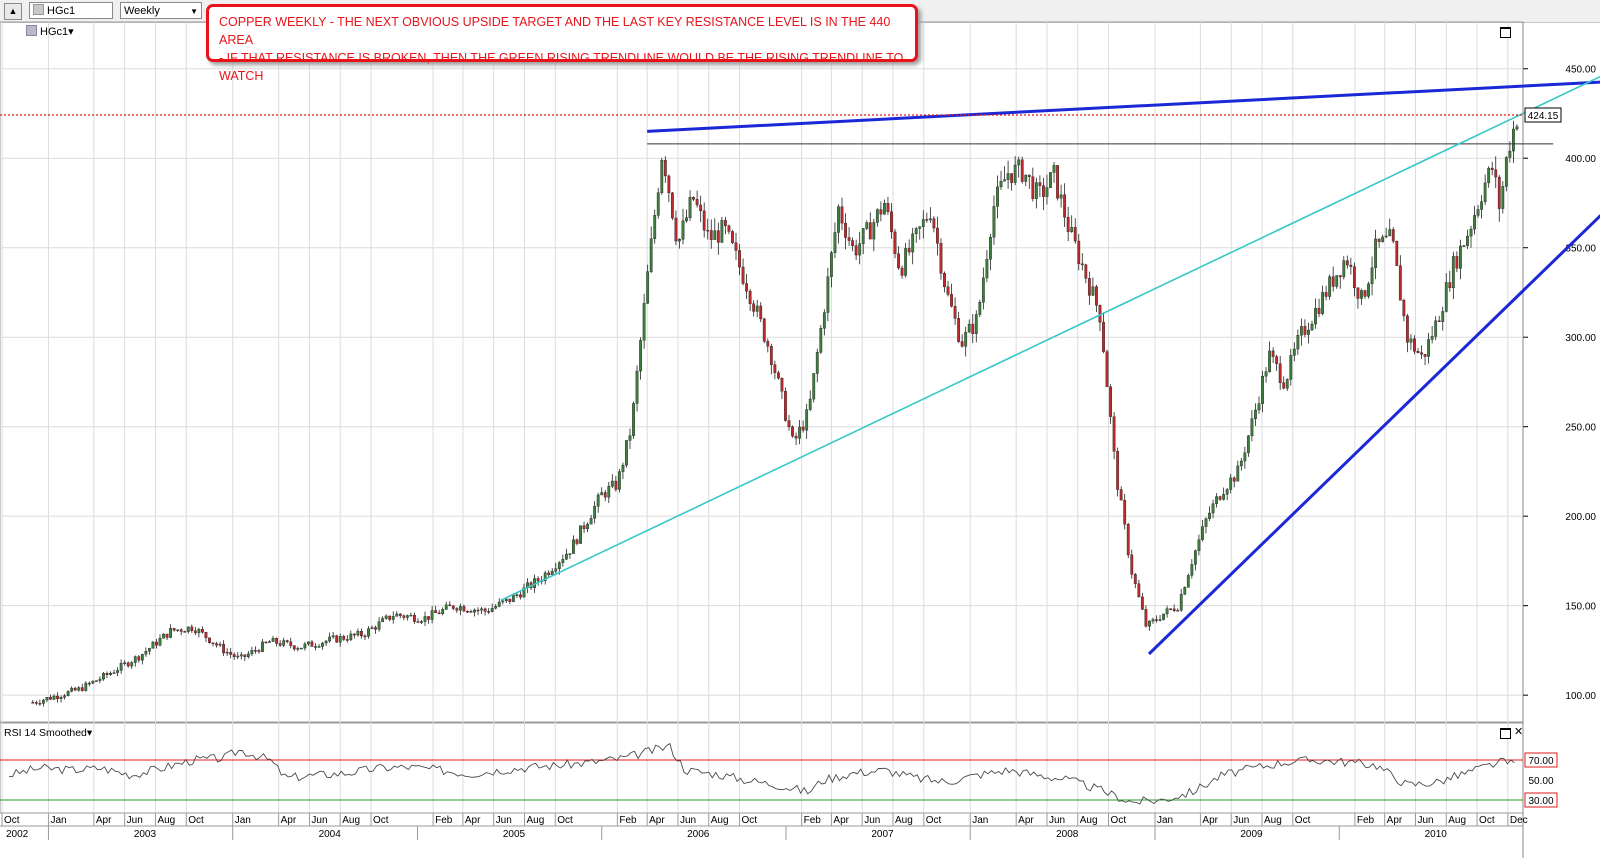  I want to click on trendline-resistance-top, so click(1123, 106).